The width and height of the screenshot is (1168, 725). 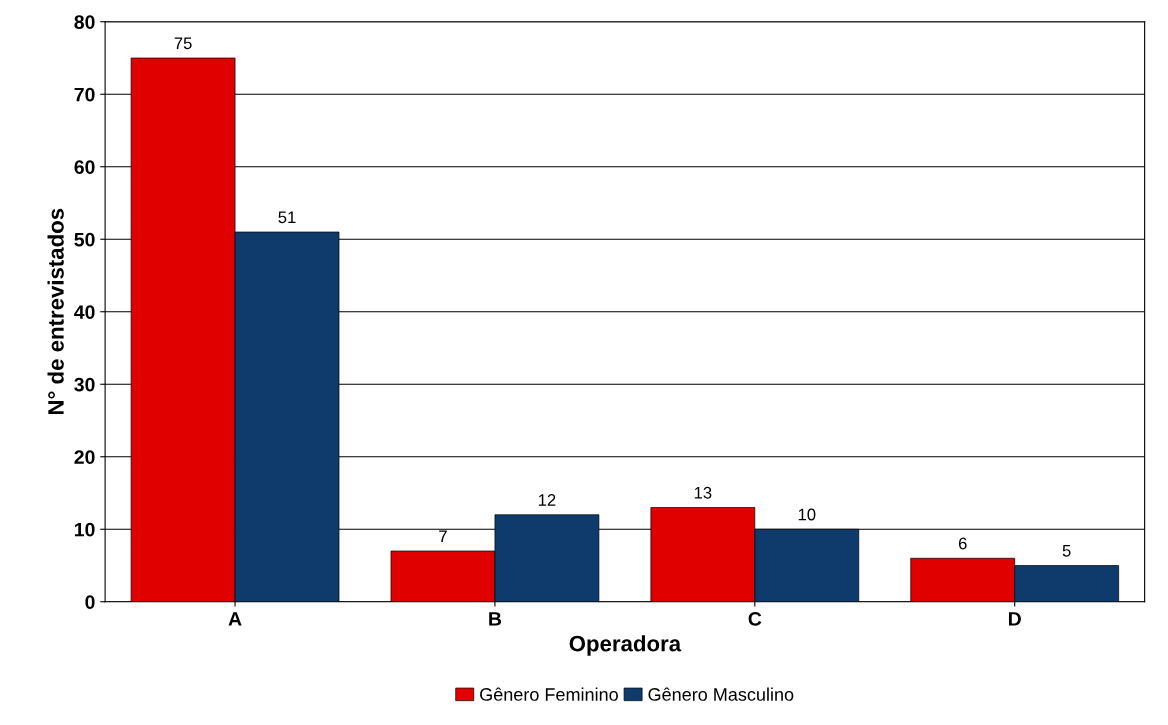 I want to click on y-tick-label: 20, so click(x=84, y=457).